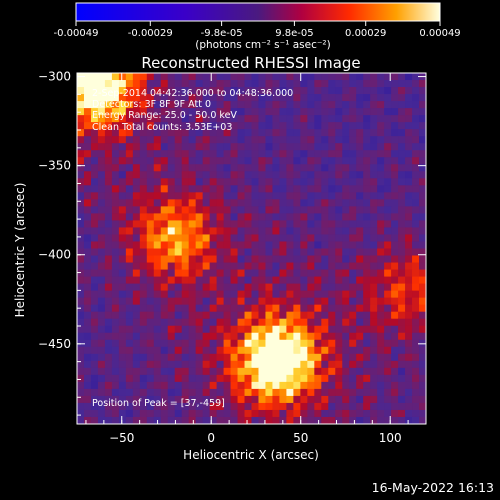 Image resolution: width=500 pixels, height=500 pixels. I want to click on y-tick-label: −300, so click(54, 77).